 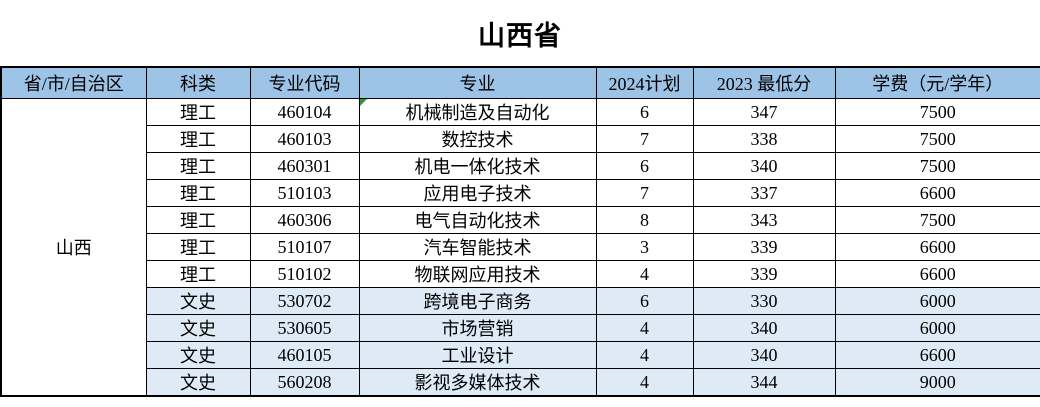 What do you see at coordinates (477, 247) in the screenshot?
I see `major-cell: 汽车智能技术` at bounding box center [477, 247].